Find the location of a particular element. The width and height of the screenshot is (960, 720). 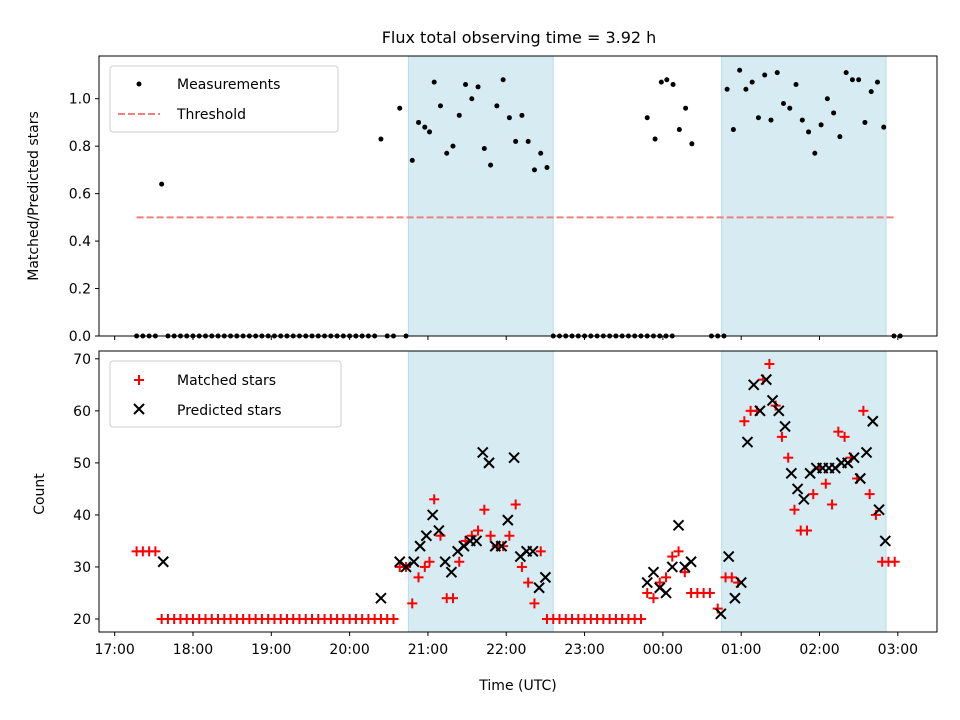

ratio-legend-box is located at coordinates (224, 99).